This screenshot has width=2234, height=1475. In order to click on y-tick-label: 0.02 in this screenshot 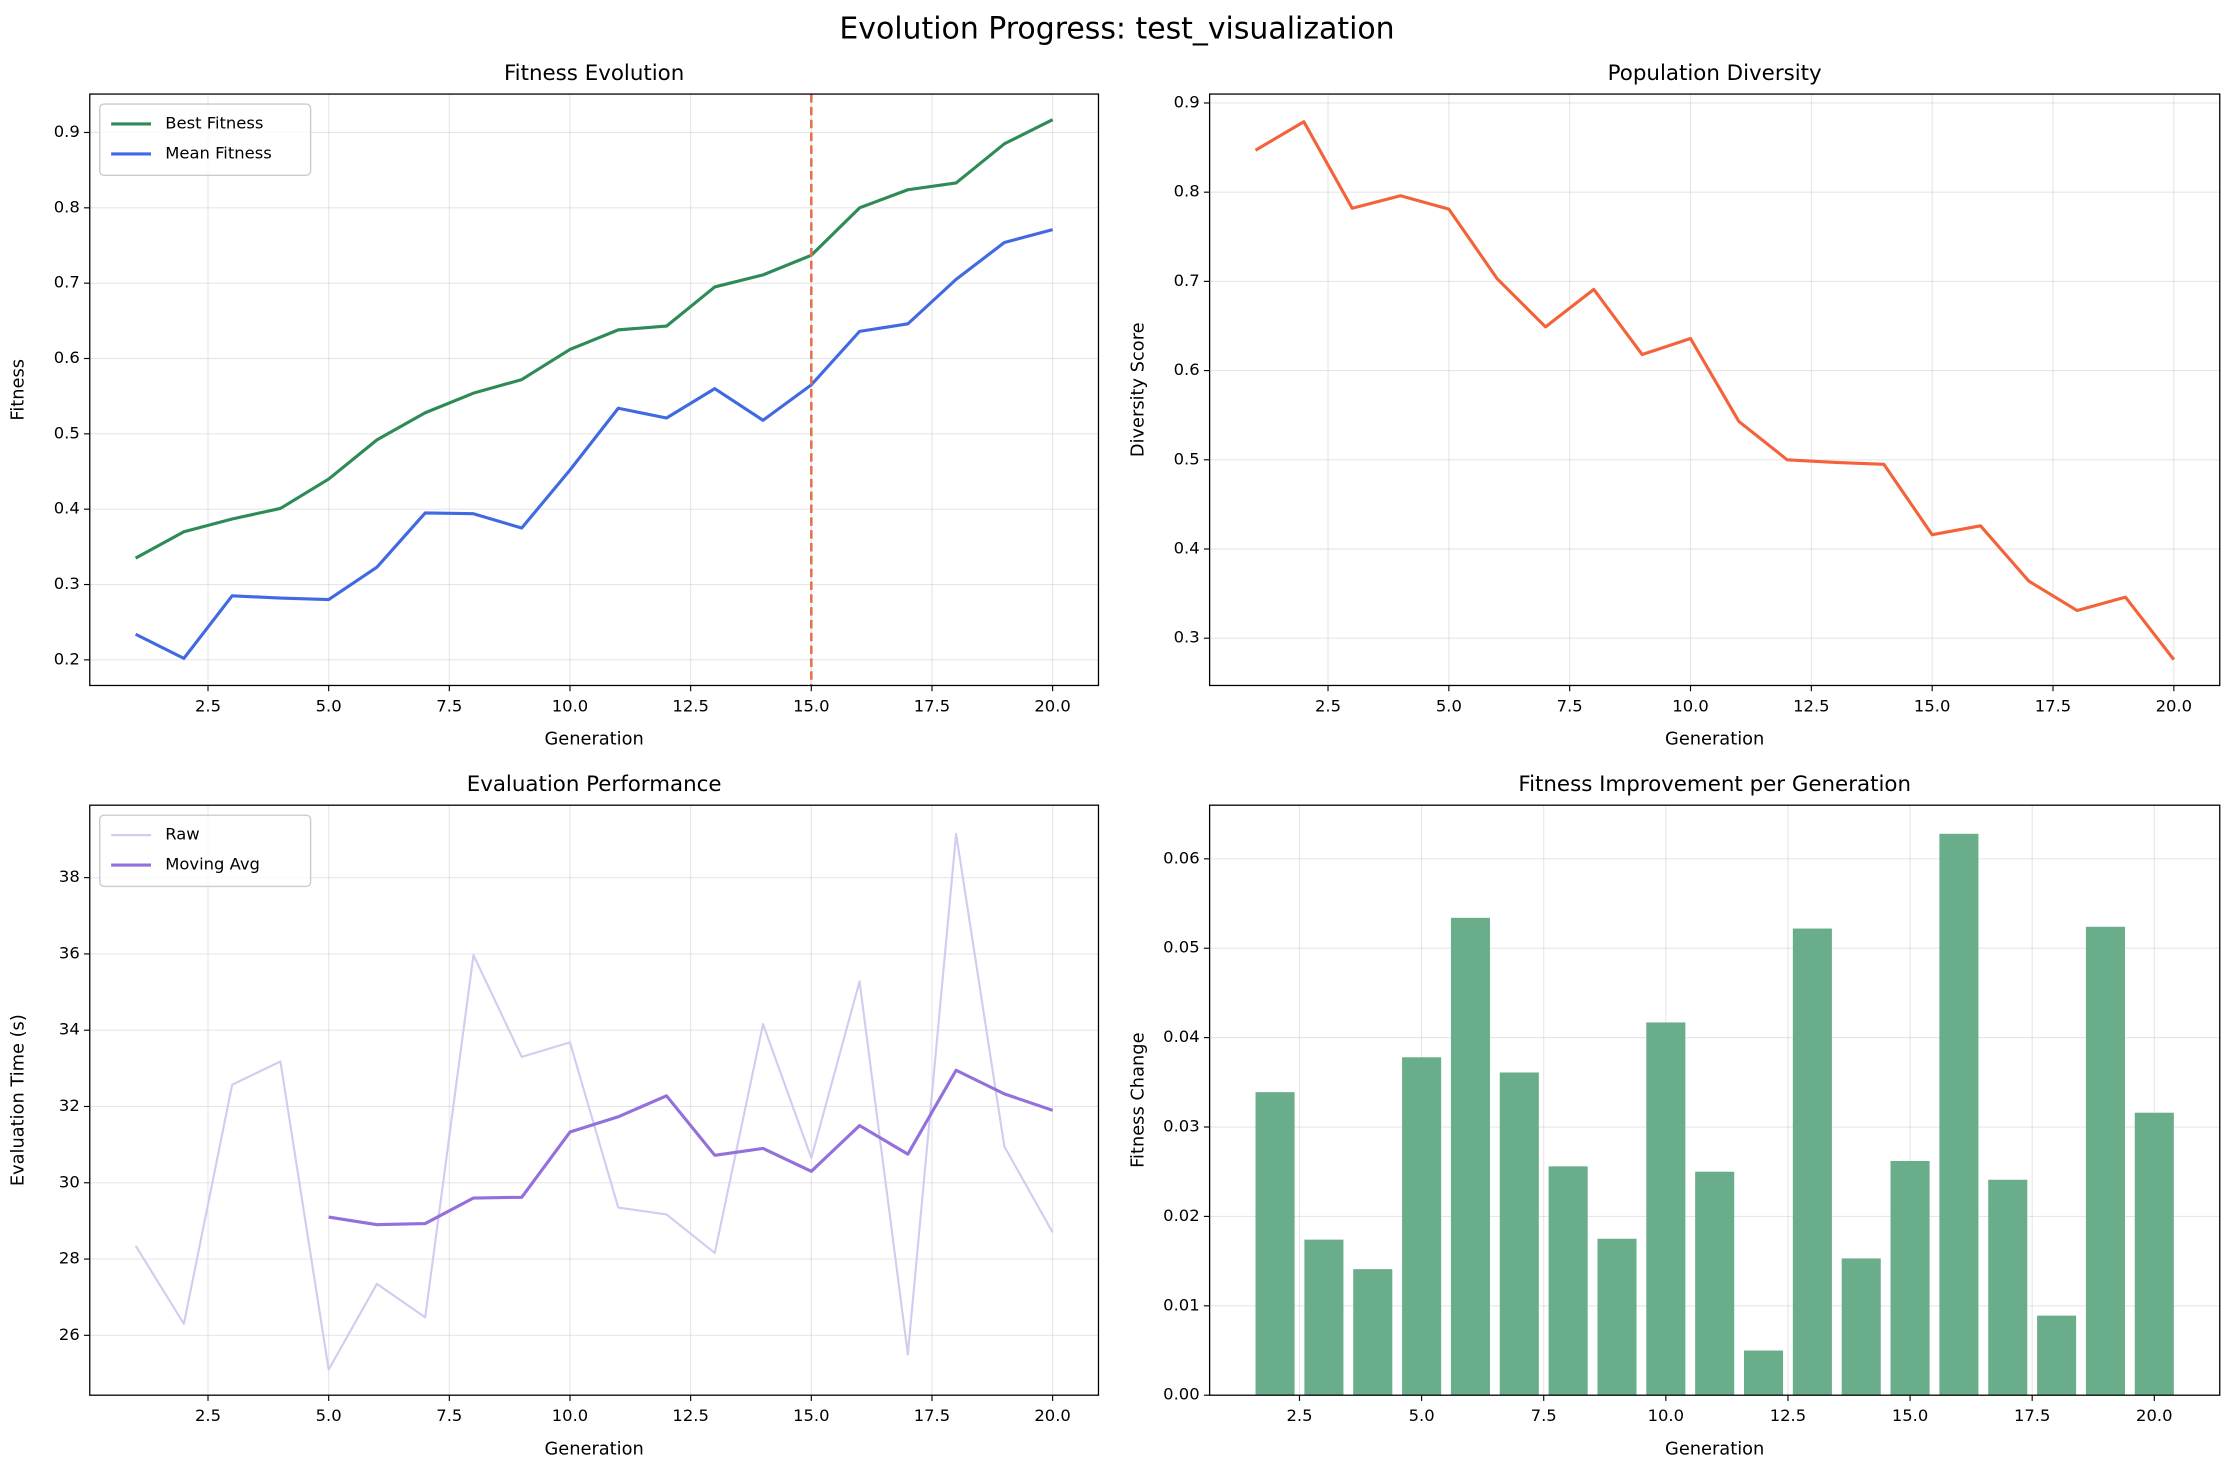, I will do `click(1181, 1215)`.